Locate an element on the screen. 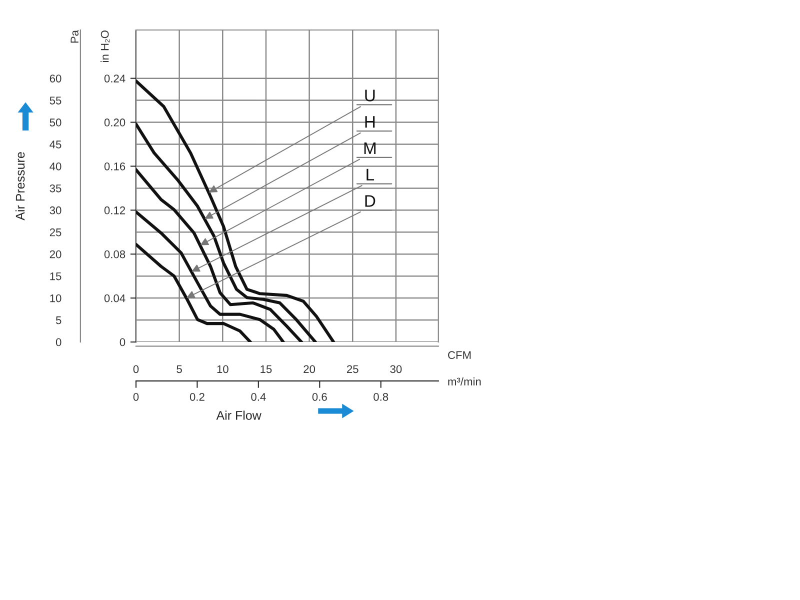 This screenshot has height=600, width=800. y2-tick-label: 0.16 is located at coordinates (115, 166).